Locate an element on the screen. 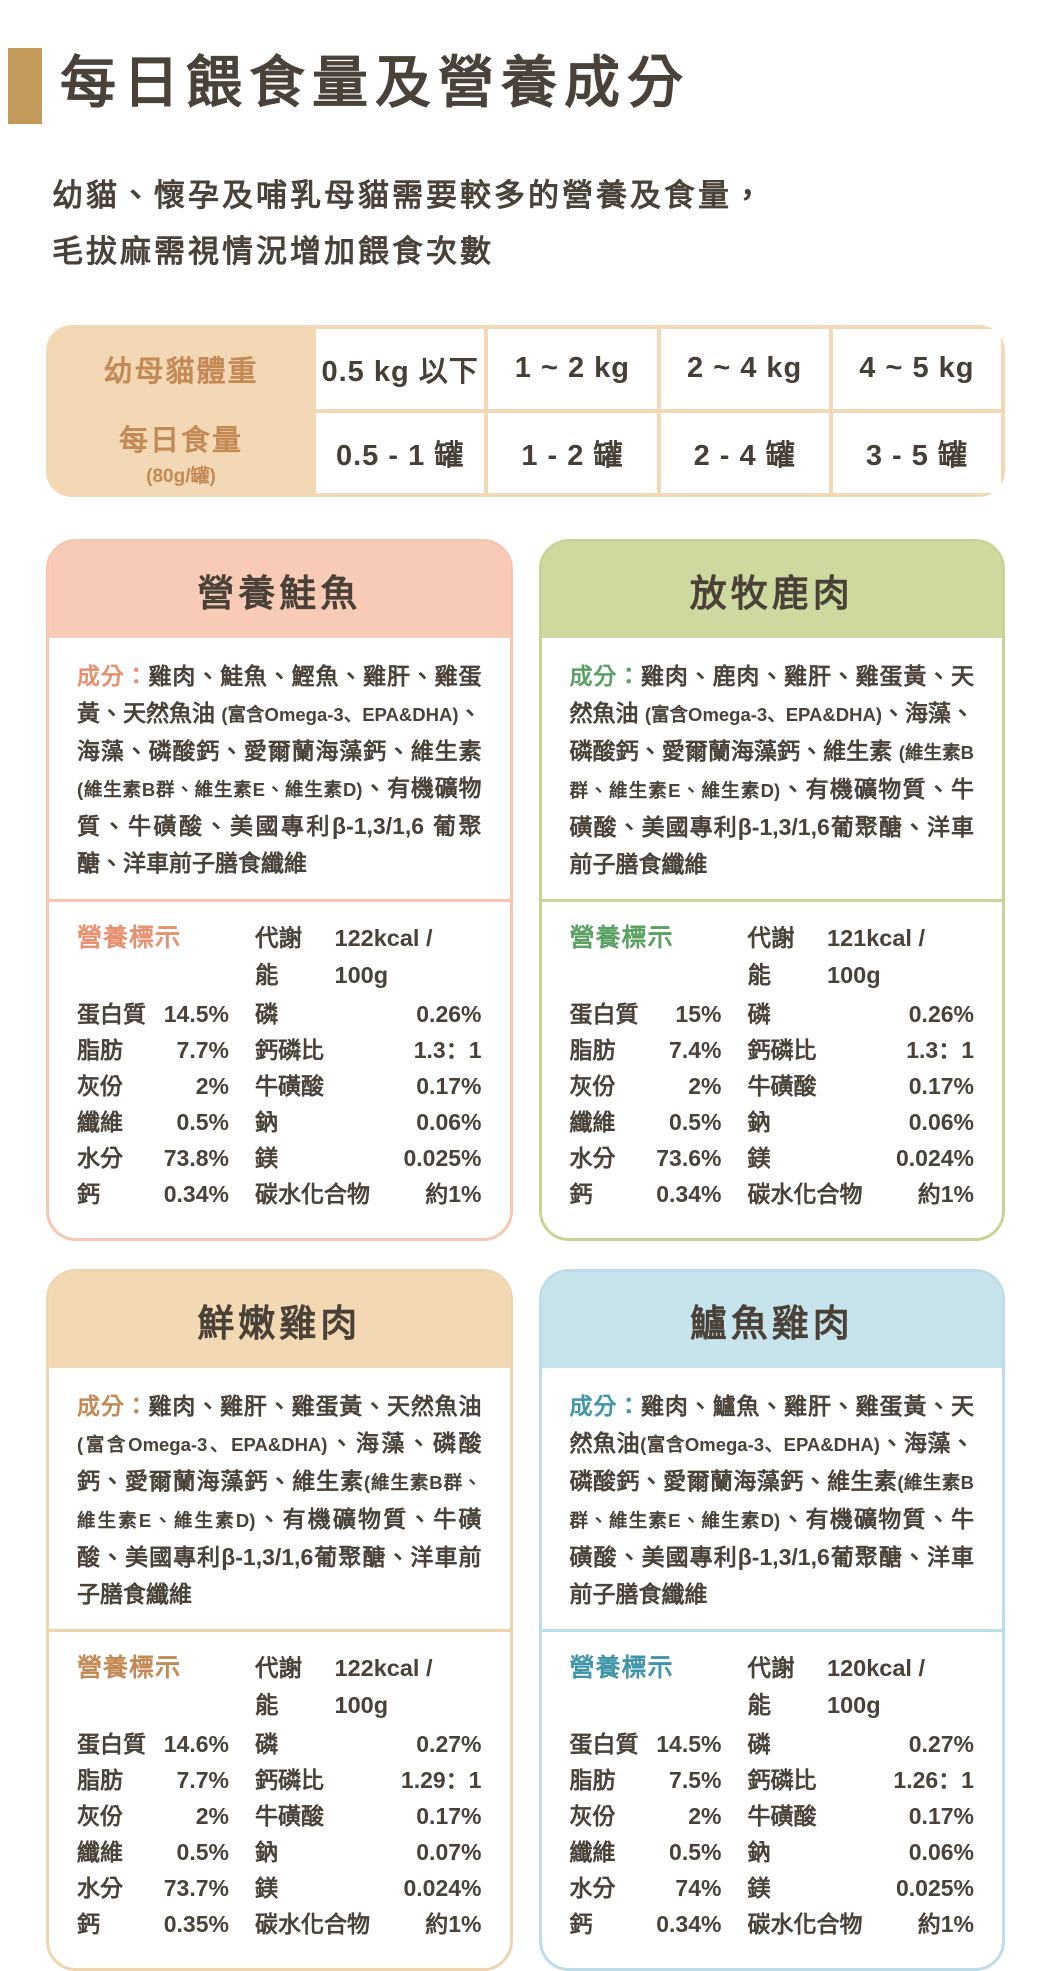 This screenshot has width=1051, height=1971. nutrient-value: 15% is located at coordinates (698, 1013).